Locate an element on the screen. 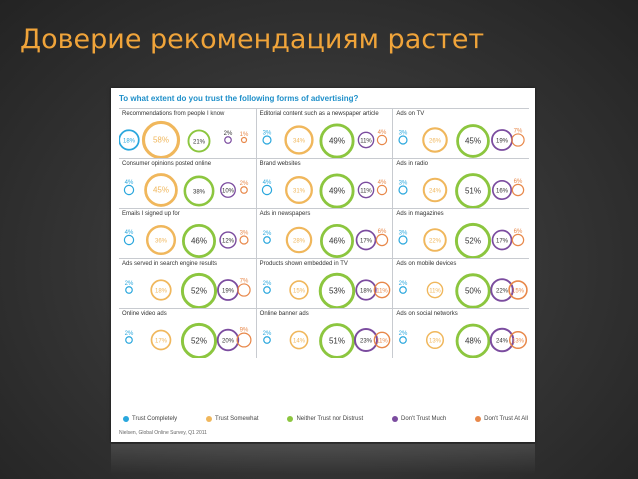  legend-label: Don't Trust At All is located at coordinates (506, 419).